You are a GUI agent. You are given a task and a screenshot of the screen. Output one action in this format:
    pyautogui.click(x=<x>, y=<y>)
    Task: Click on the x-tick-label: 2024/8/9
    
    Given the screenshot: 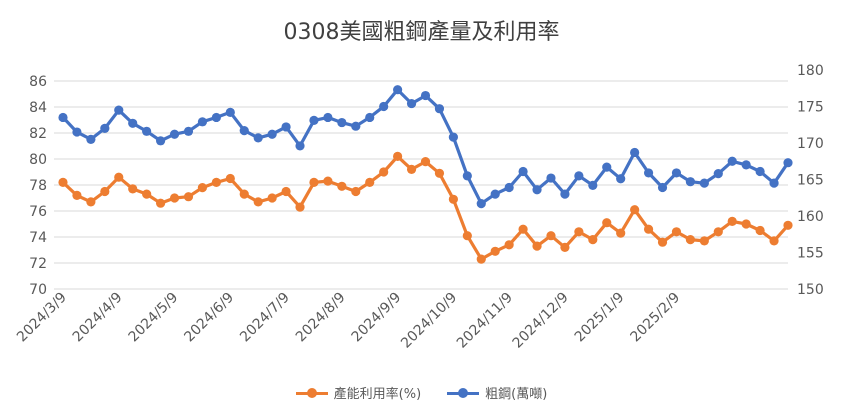 What is the action you would take?
    pyautogui.click(x=321, y=318)
    